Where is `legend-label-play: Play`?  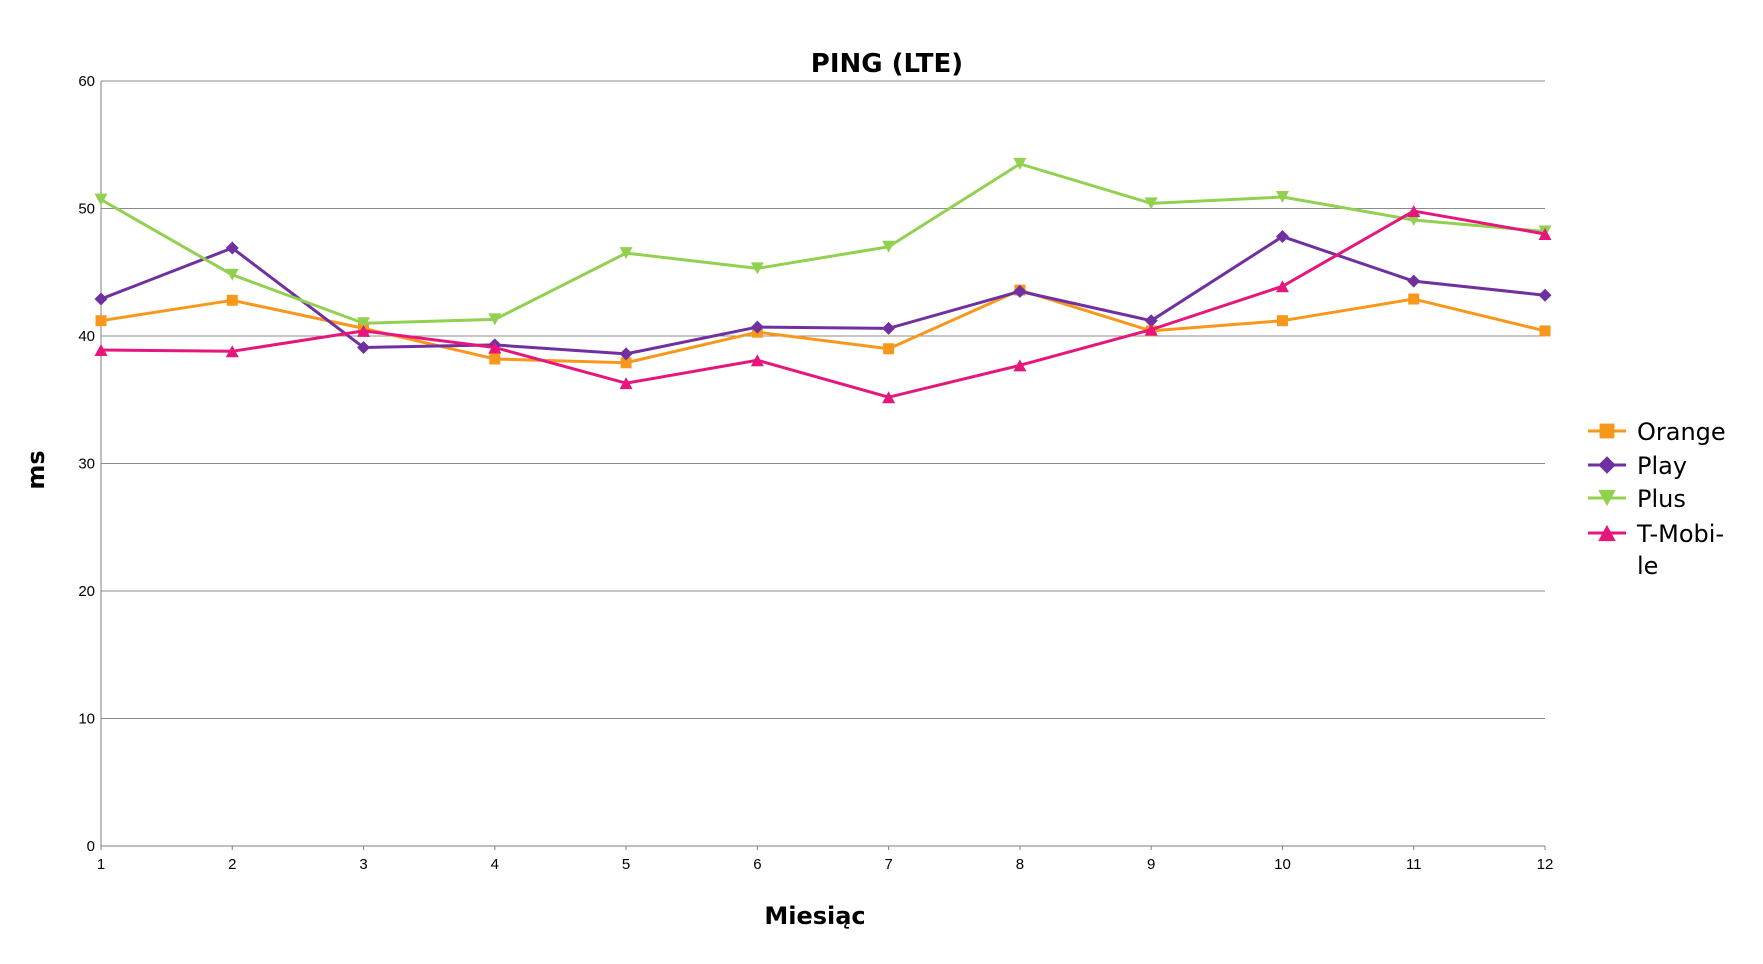 legend-label-play: Play is located at coordinates (1662, 466).